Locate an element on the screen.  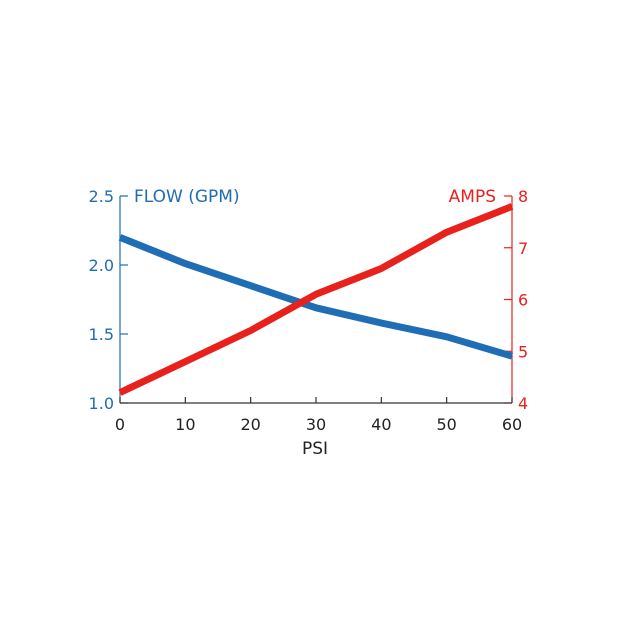
left-y-axis-title: FLOW (GPM) is located at coordinates (187, 197).